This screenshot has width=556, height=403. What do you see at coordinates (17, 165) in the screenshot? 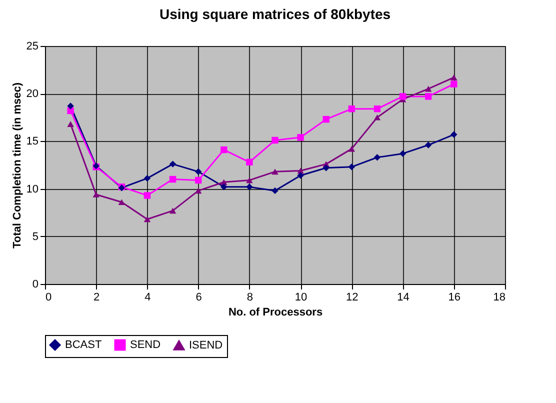
I see `y-axis-title: Total Completion time (in msec)` at bounding box center [17, 165].